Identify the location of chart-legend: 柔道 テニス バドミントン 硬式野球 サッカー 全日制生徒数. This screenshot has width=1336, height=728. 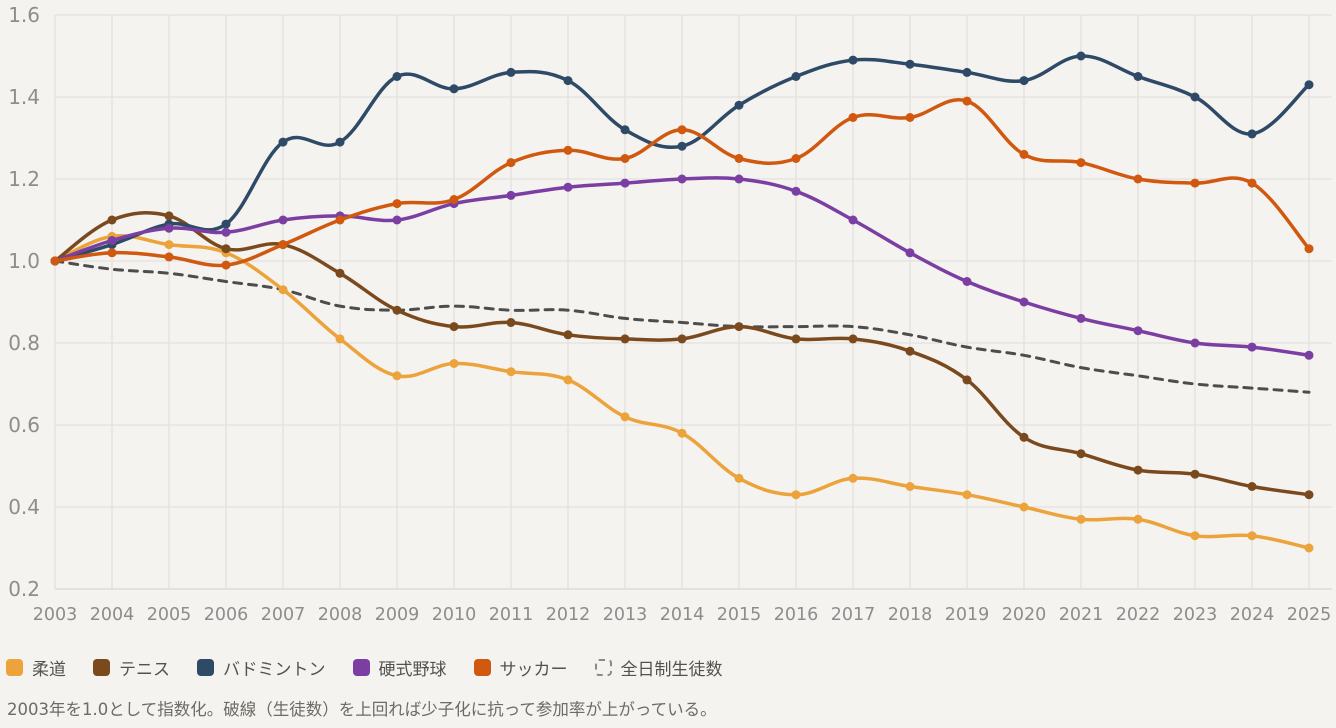
(364, 667).